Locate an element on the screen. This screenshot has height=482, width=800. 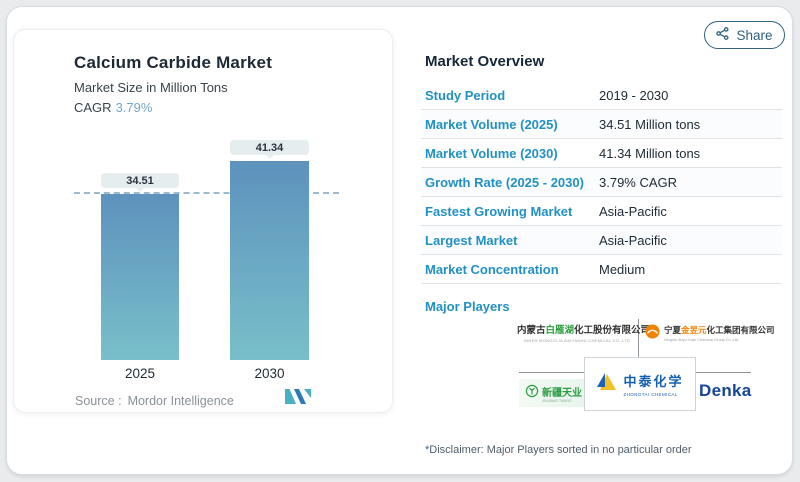
mordor-intelligence-logo-icon is located at coordinates (298, 399).